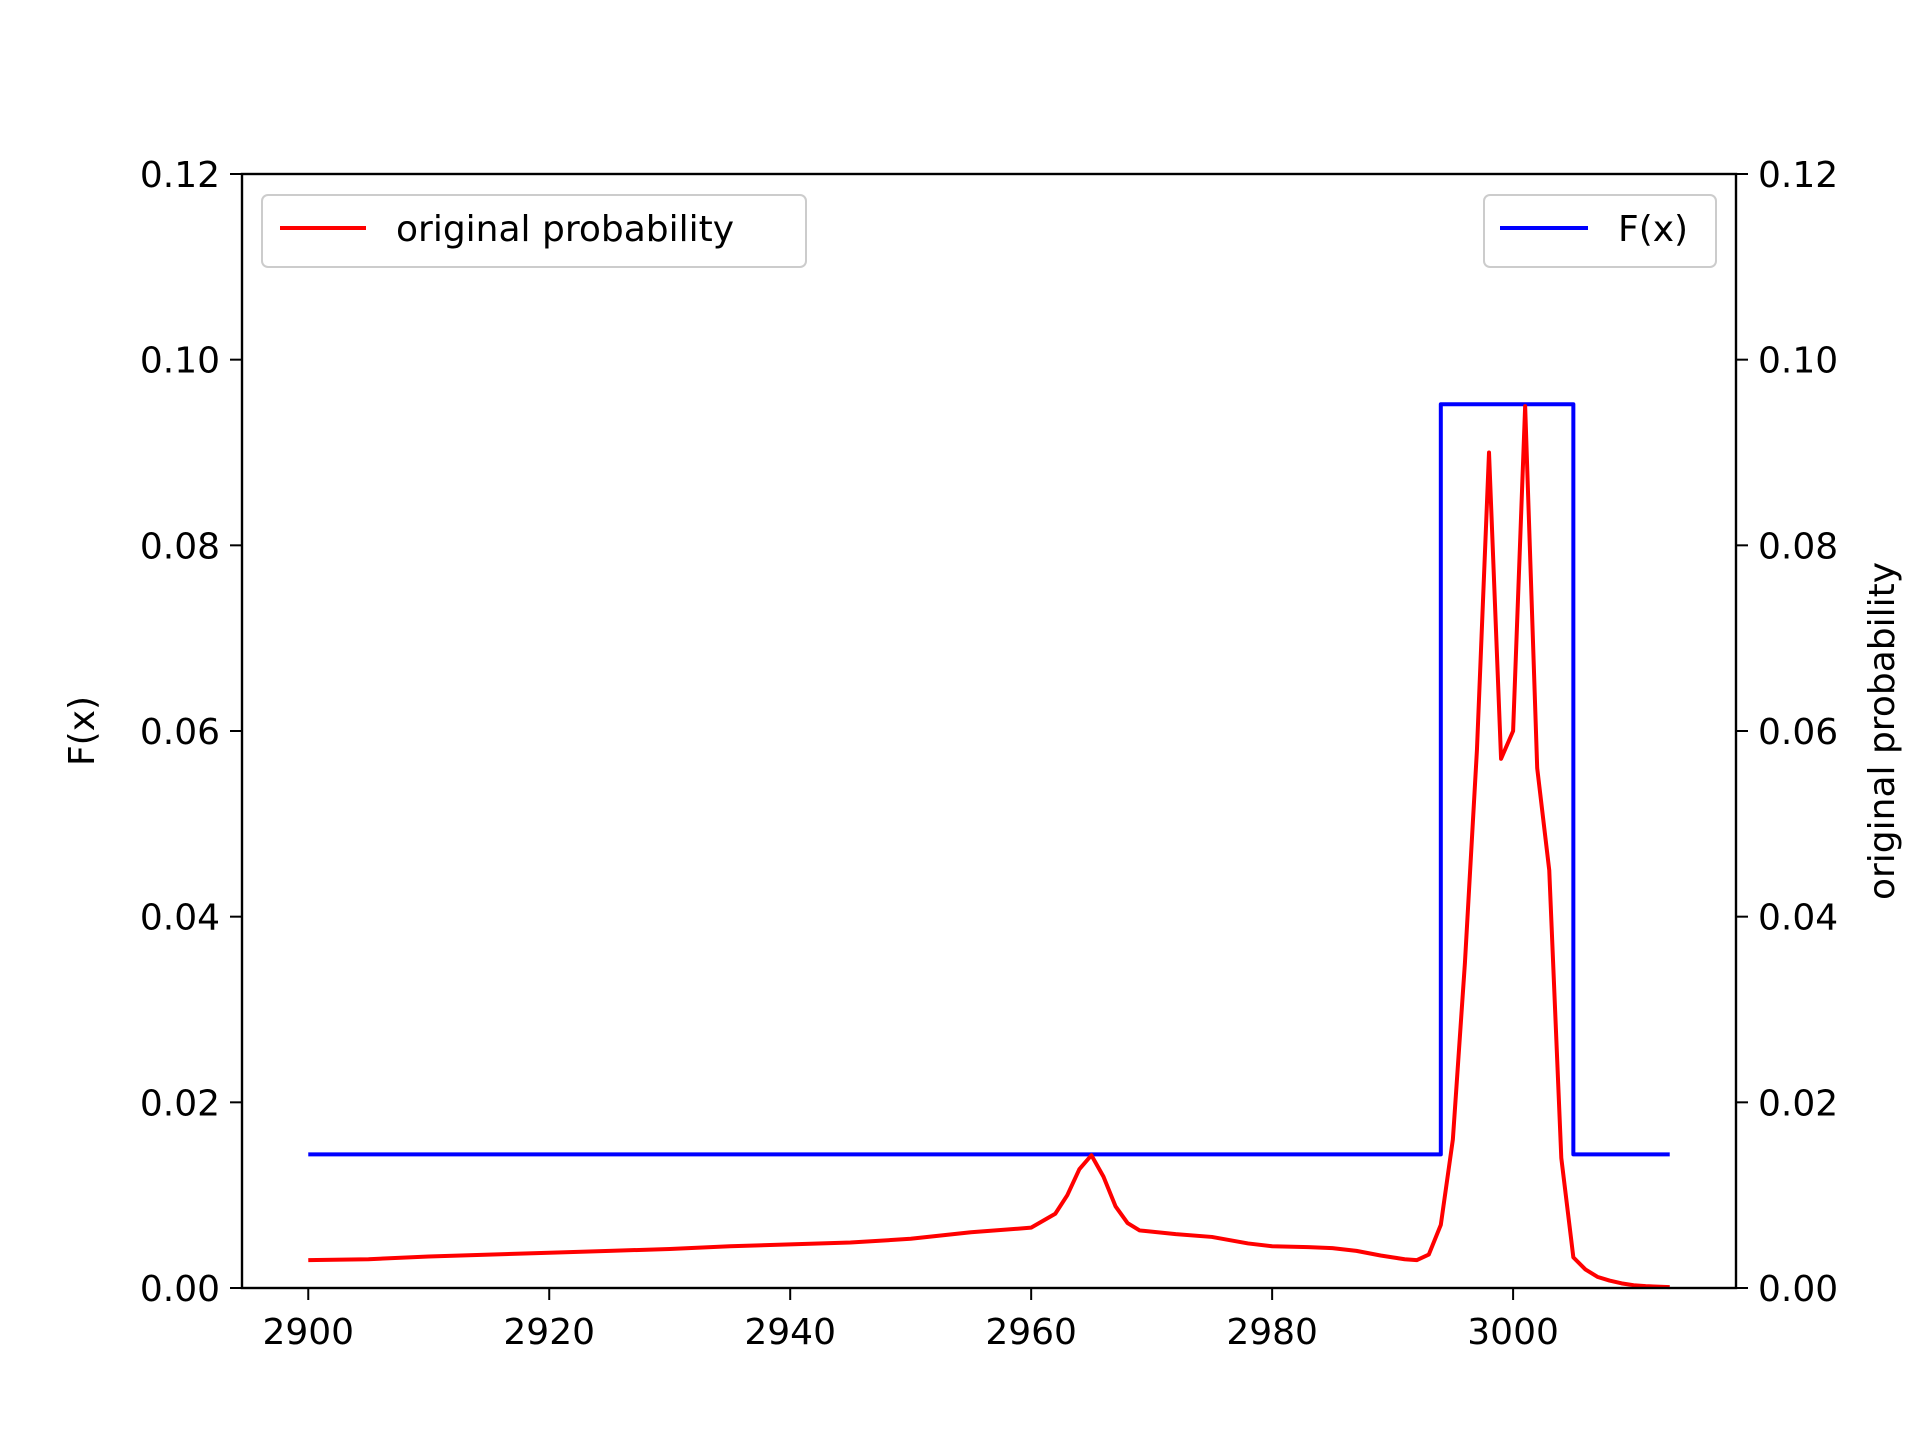 This screenshot has height=1440, width=1920. What do you see at coordinates (790, 1332) in the screenshot?
I see `x-tick-label: 2940` at bounding box center [790, 1332].